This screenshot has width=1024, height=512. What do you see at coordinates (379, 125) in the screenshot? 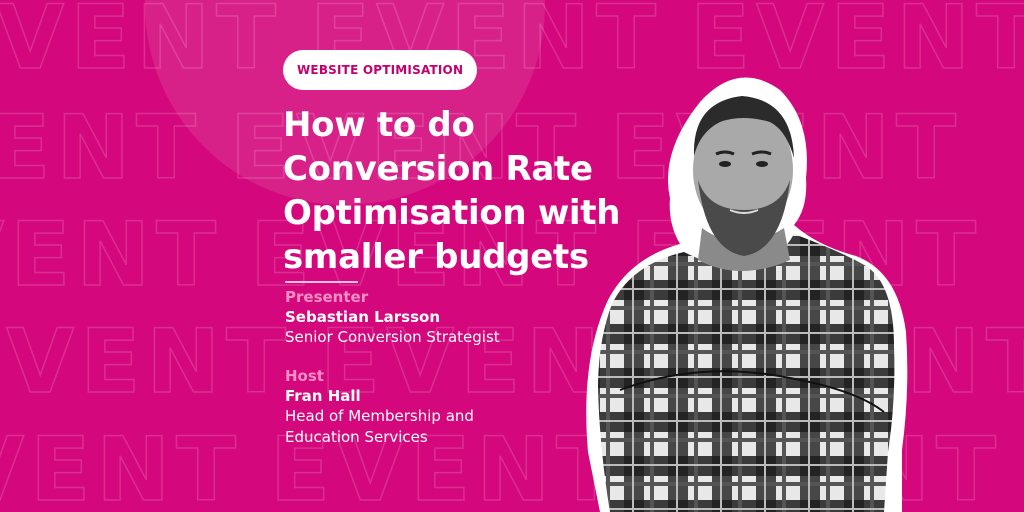
I see `title-line-1: How to do` at bounding box center [379, 125].